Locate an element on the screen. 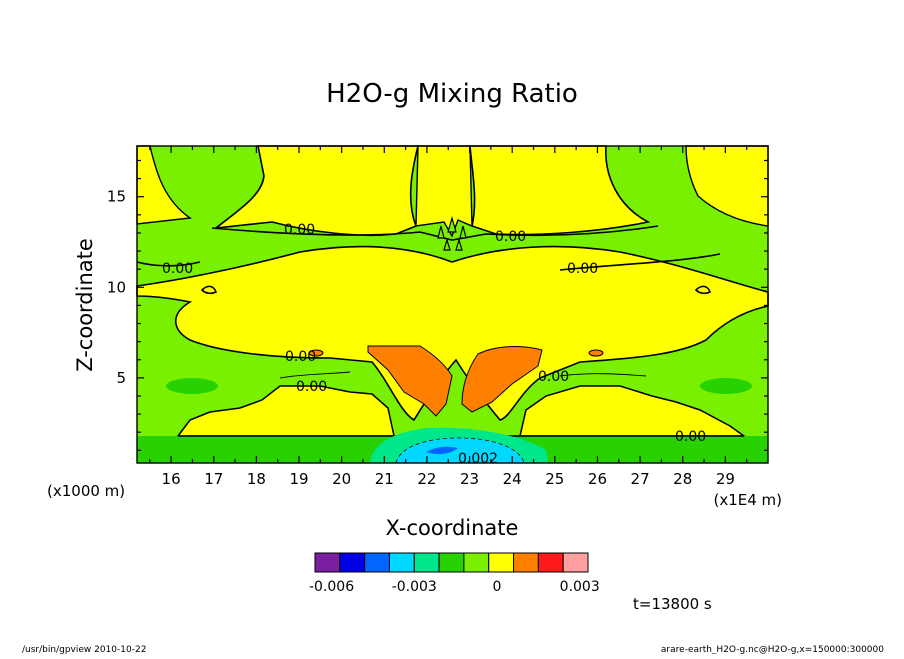 The height and width of the screenshot is (659, 904). time-label: t=13800 s is located at coordinates (672, 604).